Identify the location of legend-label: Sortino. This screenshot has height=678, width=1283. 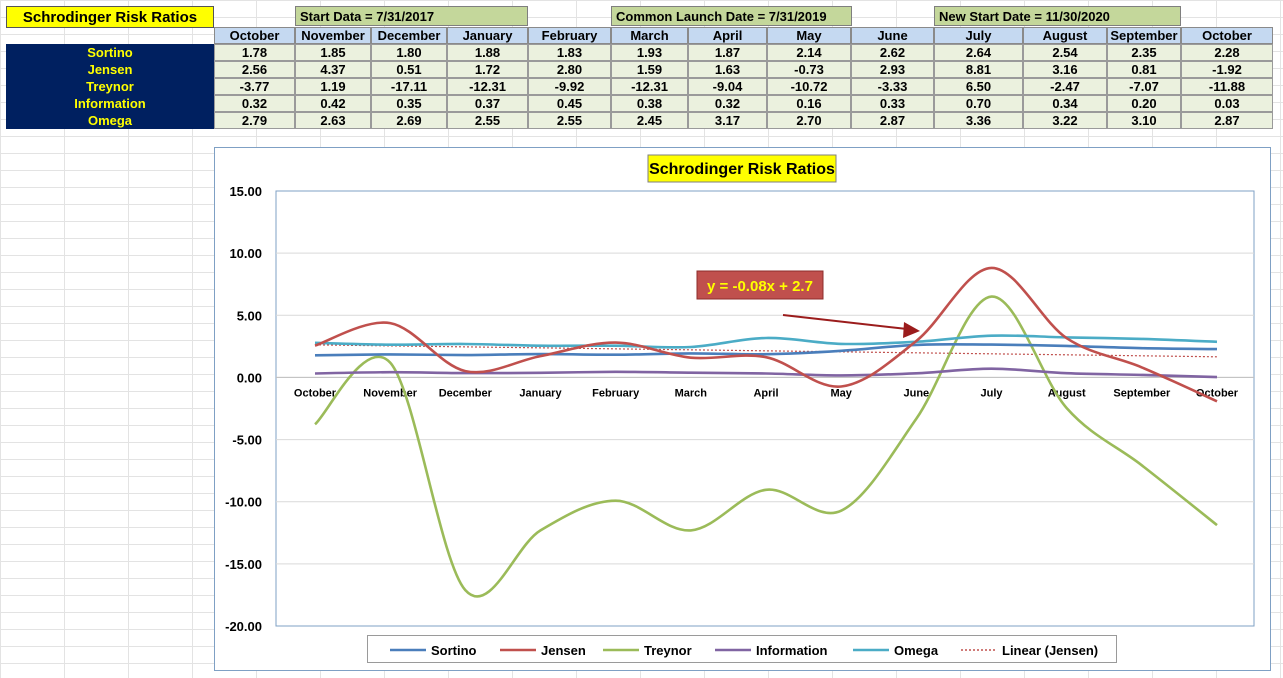
(454, 650).